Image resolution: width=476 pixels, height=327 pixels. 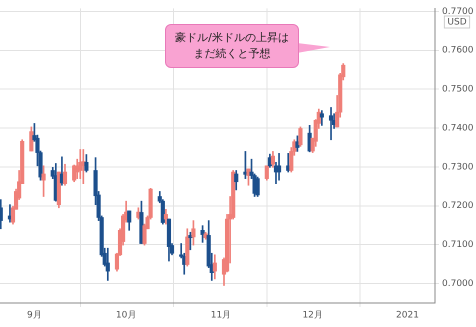 What do you see at coordinates (458, 245) in the screenshot?
I see `y-tick-label: 0.7100` at bounding box center [458, 245].